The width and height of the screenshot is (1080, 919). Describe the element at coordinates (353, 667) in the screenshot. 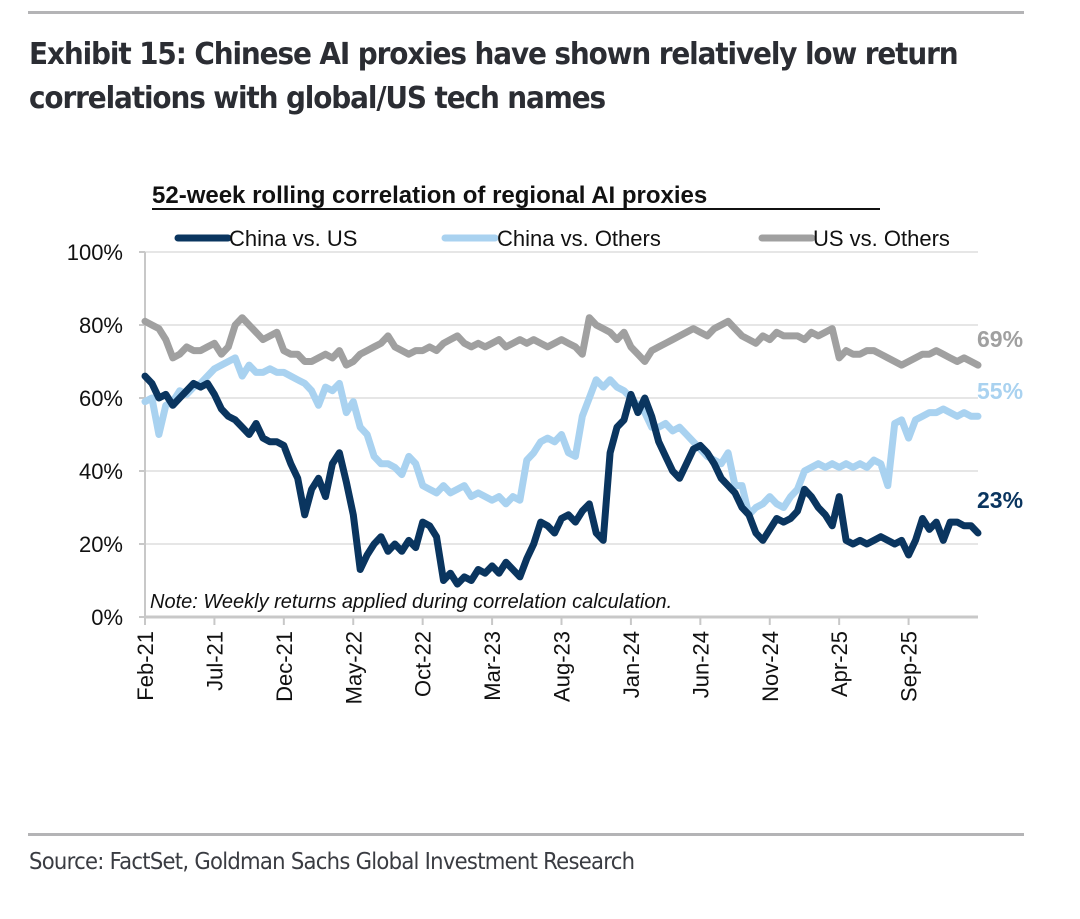

I see `x-tick-label: May-22` at that location.